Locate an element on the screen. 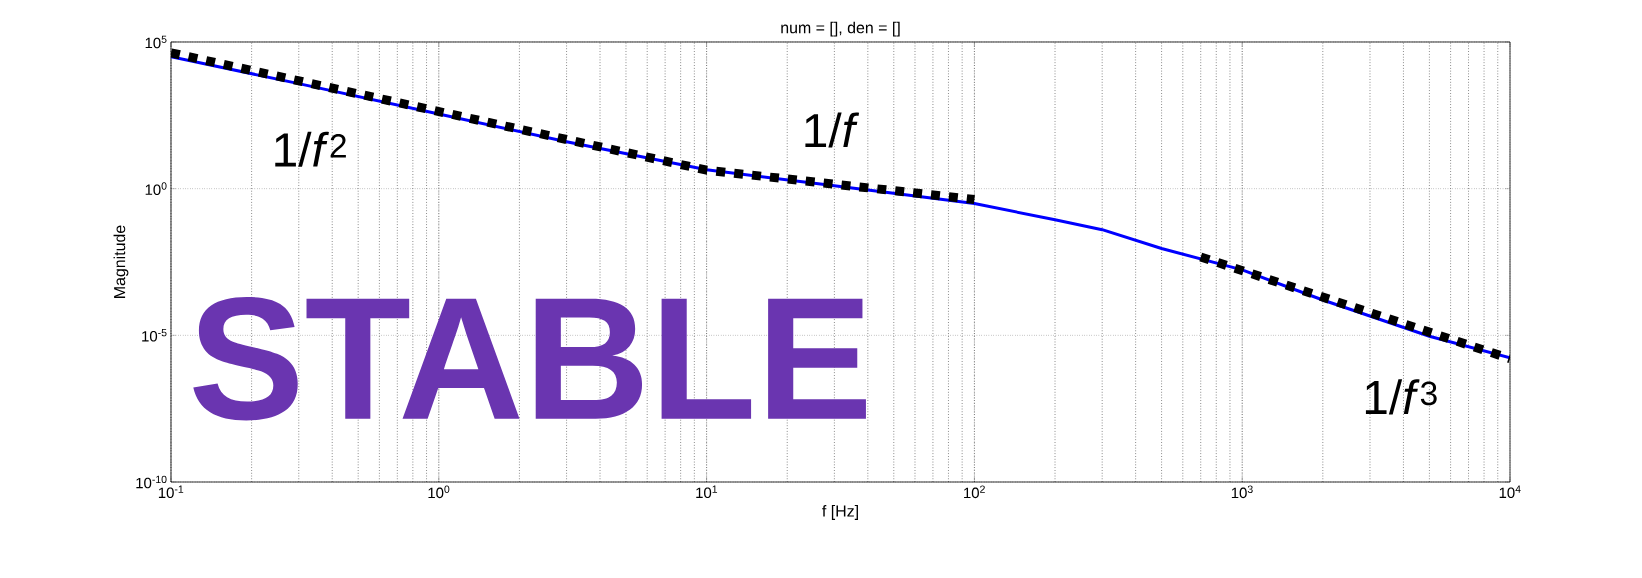 This screenshot has width=1642, height=578. x-tick-label: 10$^{2}$ is located at coordinates (974, 492).